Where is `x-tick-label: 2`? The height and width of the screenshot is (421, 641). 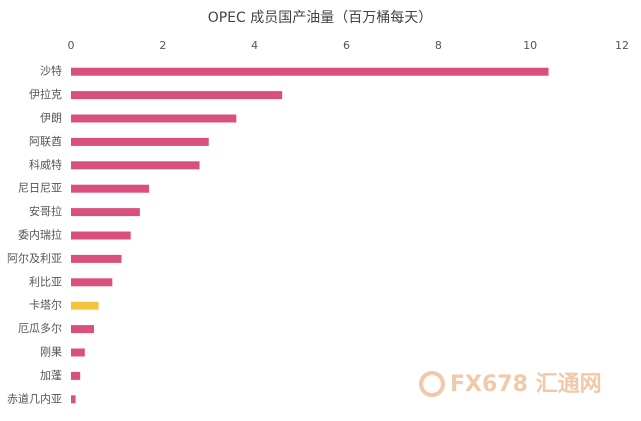 x-tick-label: 2 is located at coordinates (162, 45).